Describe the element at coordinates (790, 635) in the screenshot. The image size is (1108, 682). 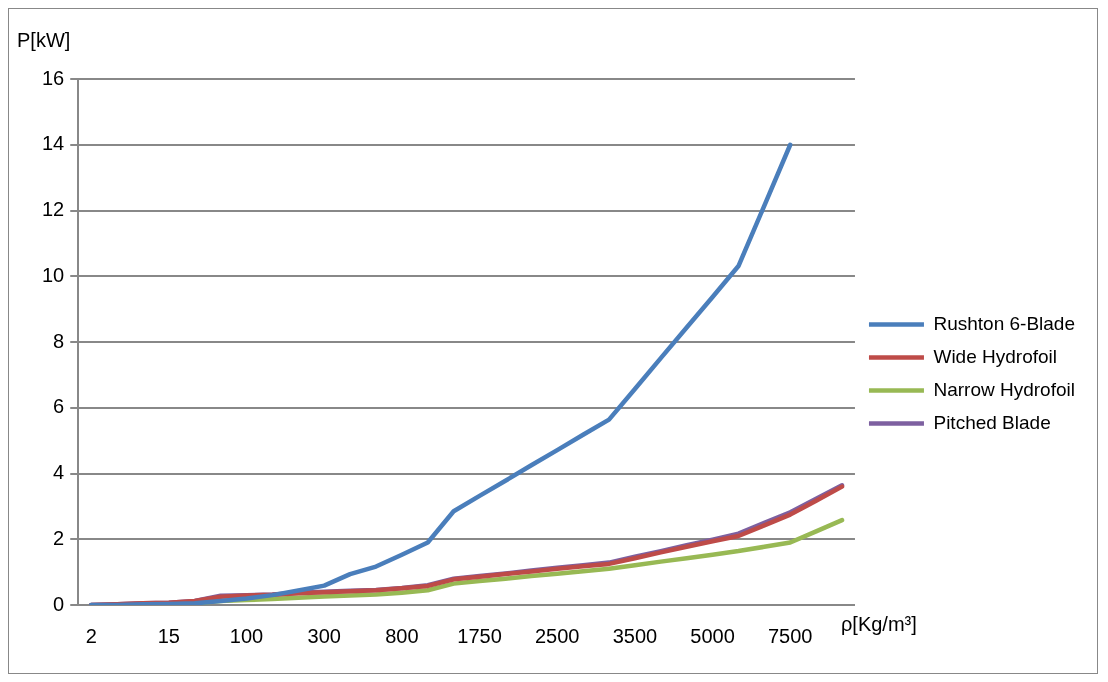
I see `x-tick-label: 7500` at that location.